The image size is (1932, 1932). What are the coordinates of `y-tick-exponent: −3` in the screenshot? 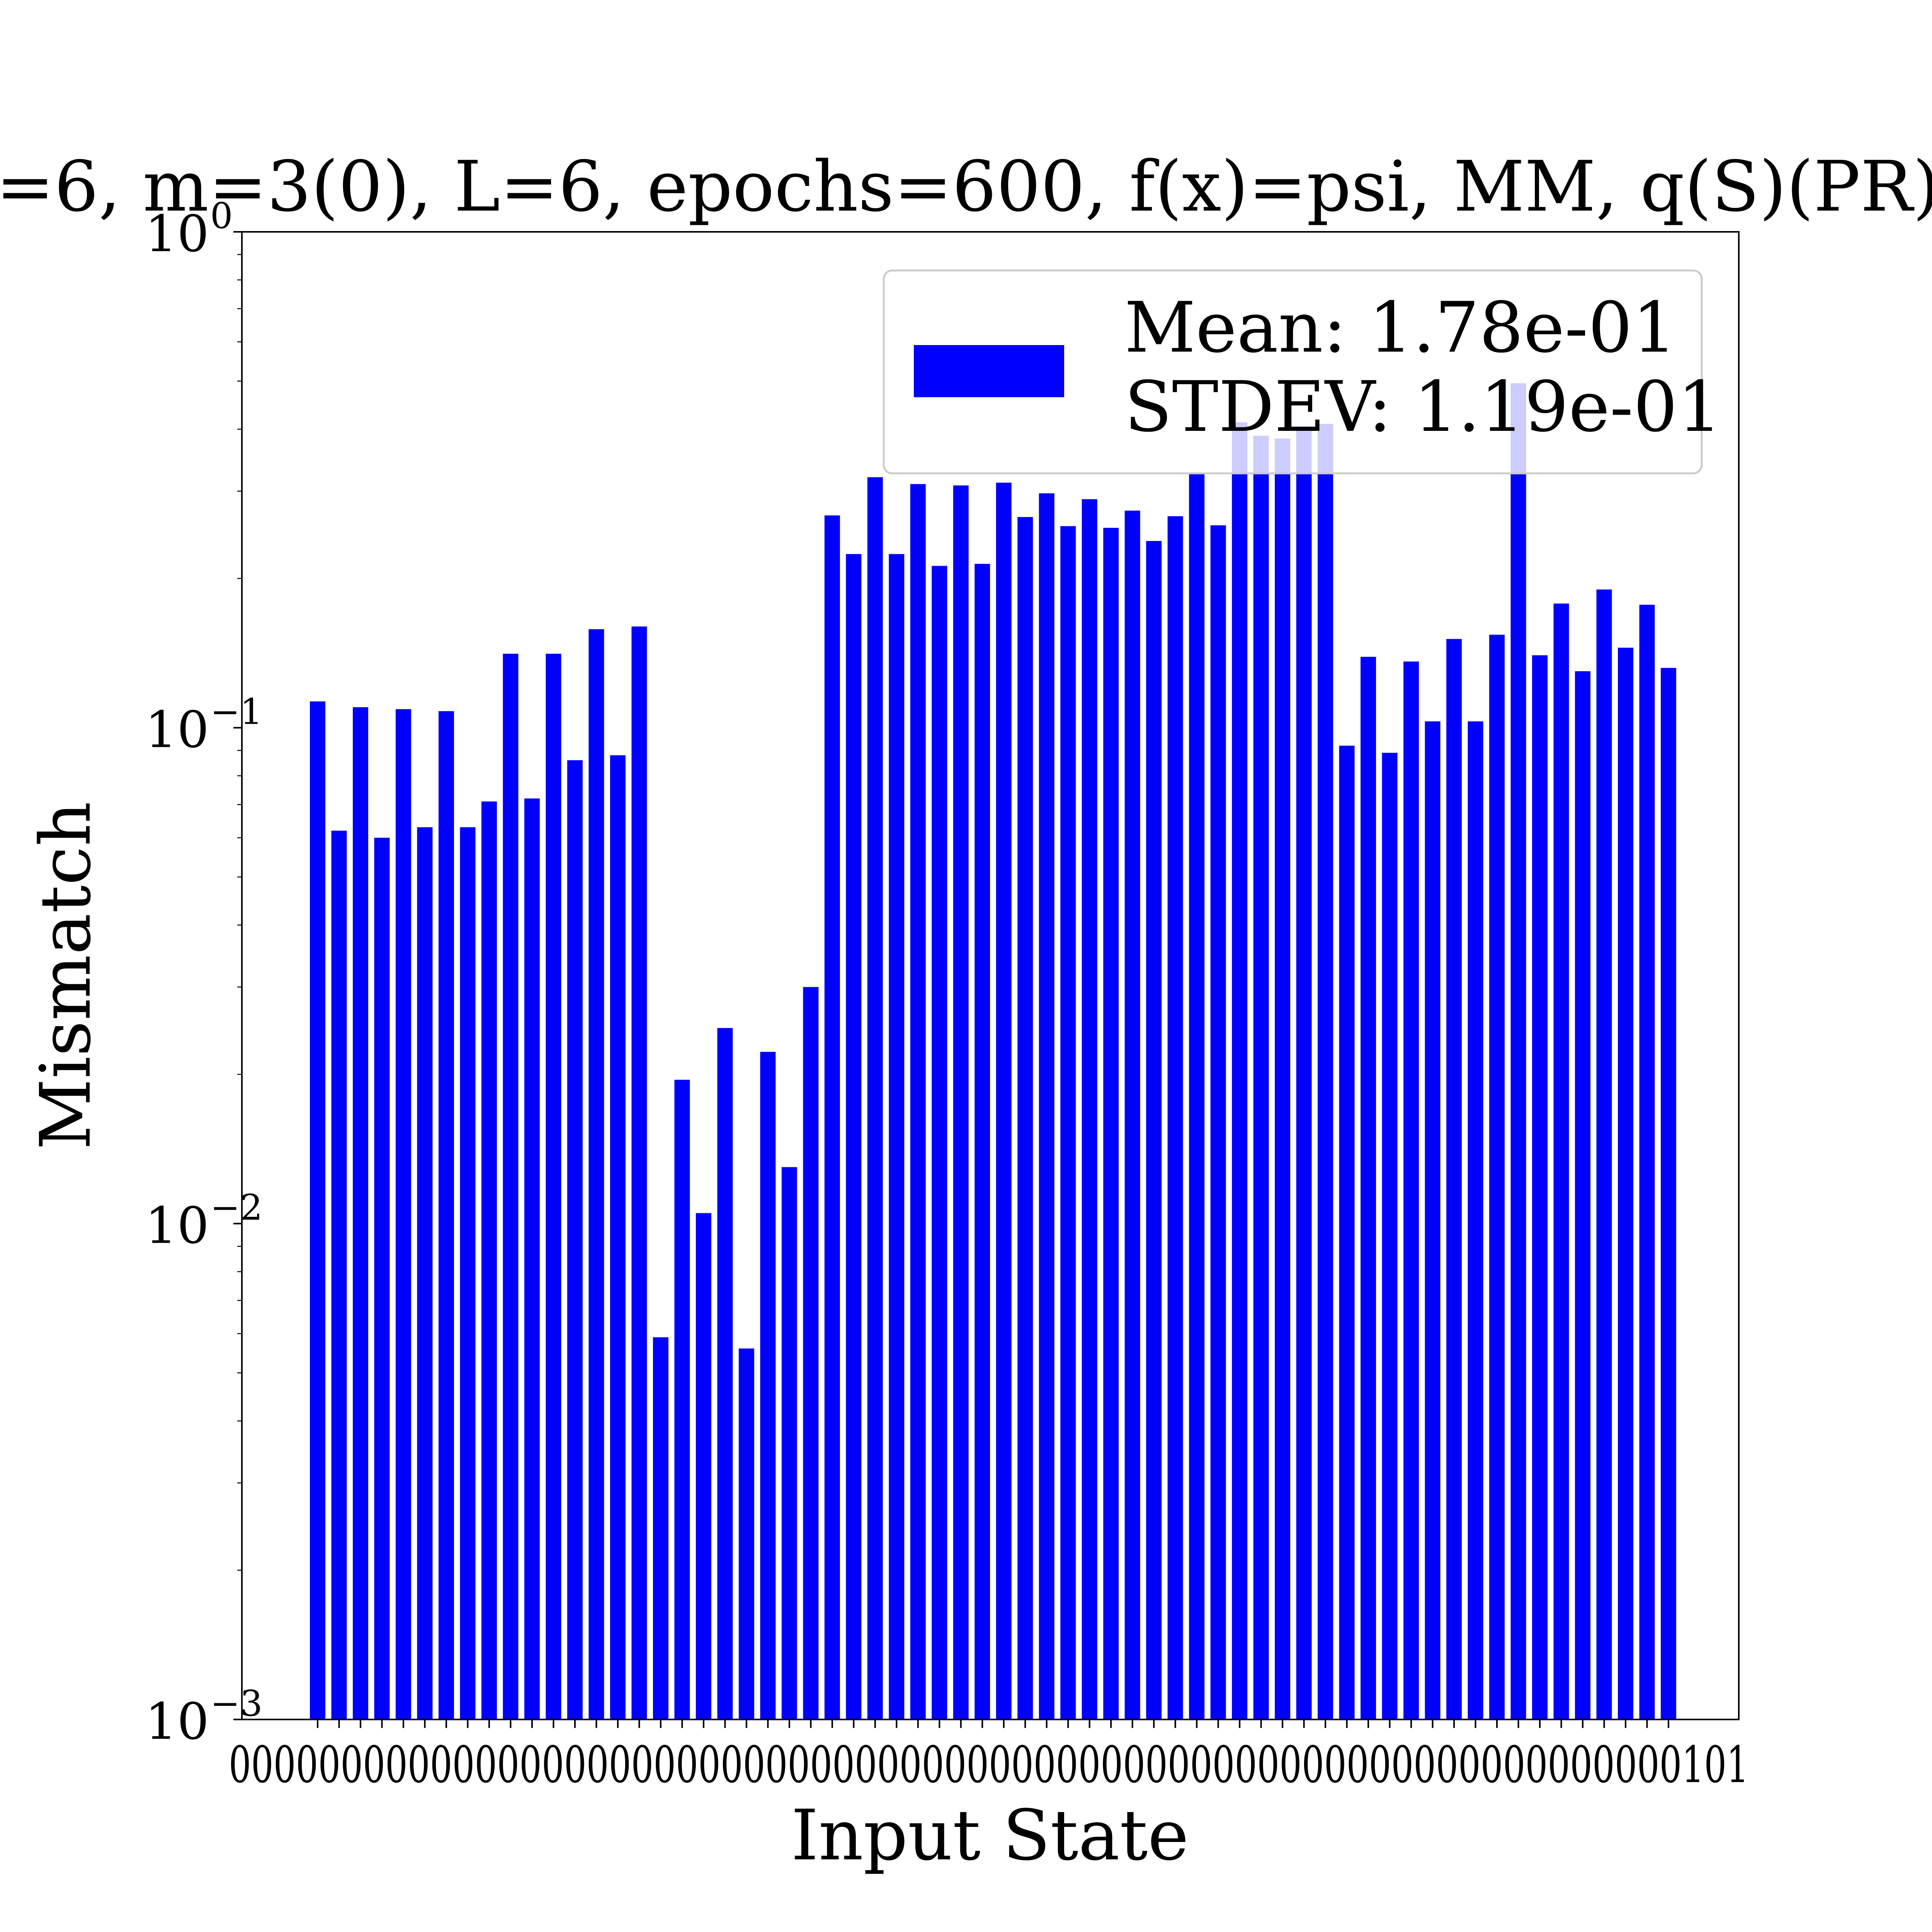 It's located at (237, 1703).